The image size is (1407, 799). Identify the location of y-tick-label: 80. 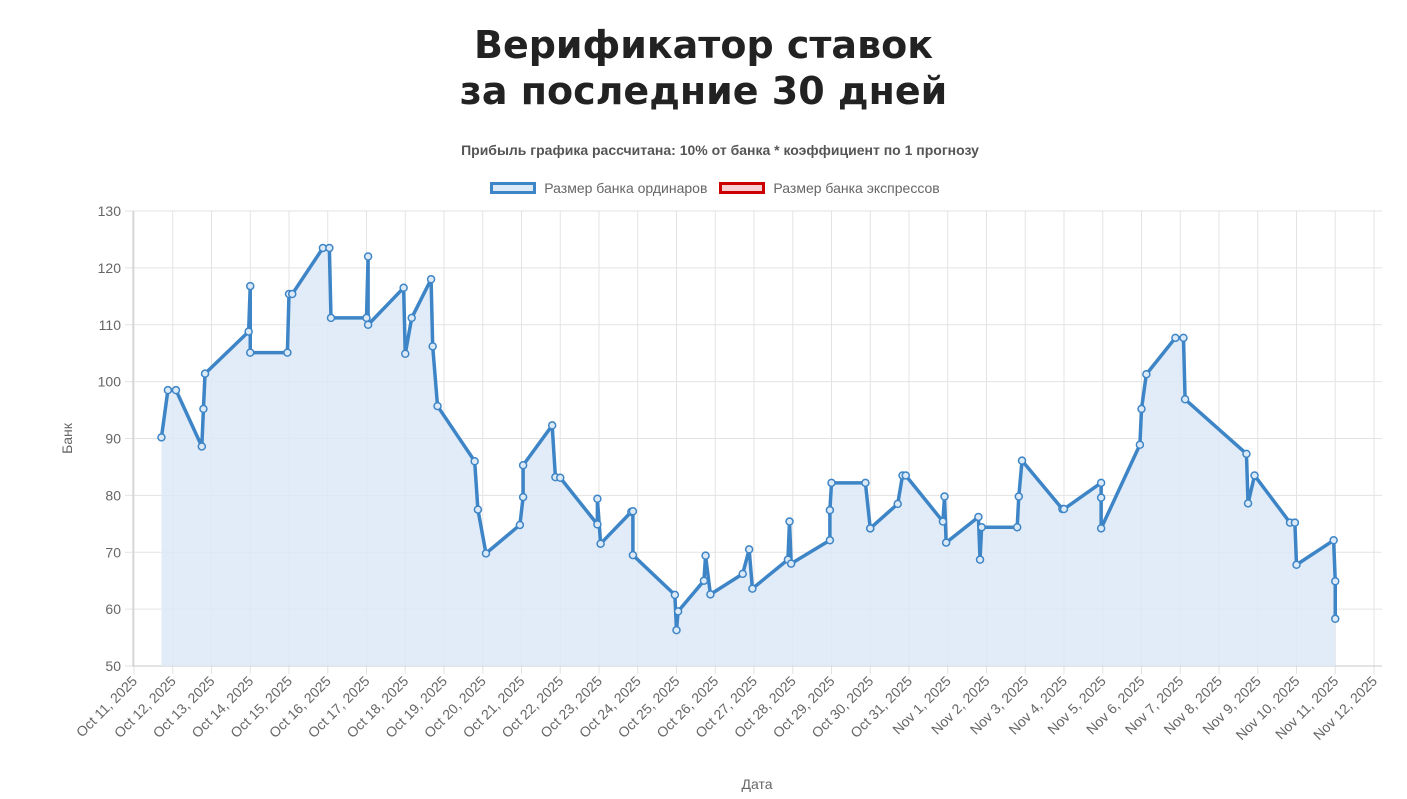
(113, 495).